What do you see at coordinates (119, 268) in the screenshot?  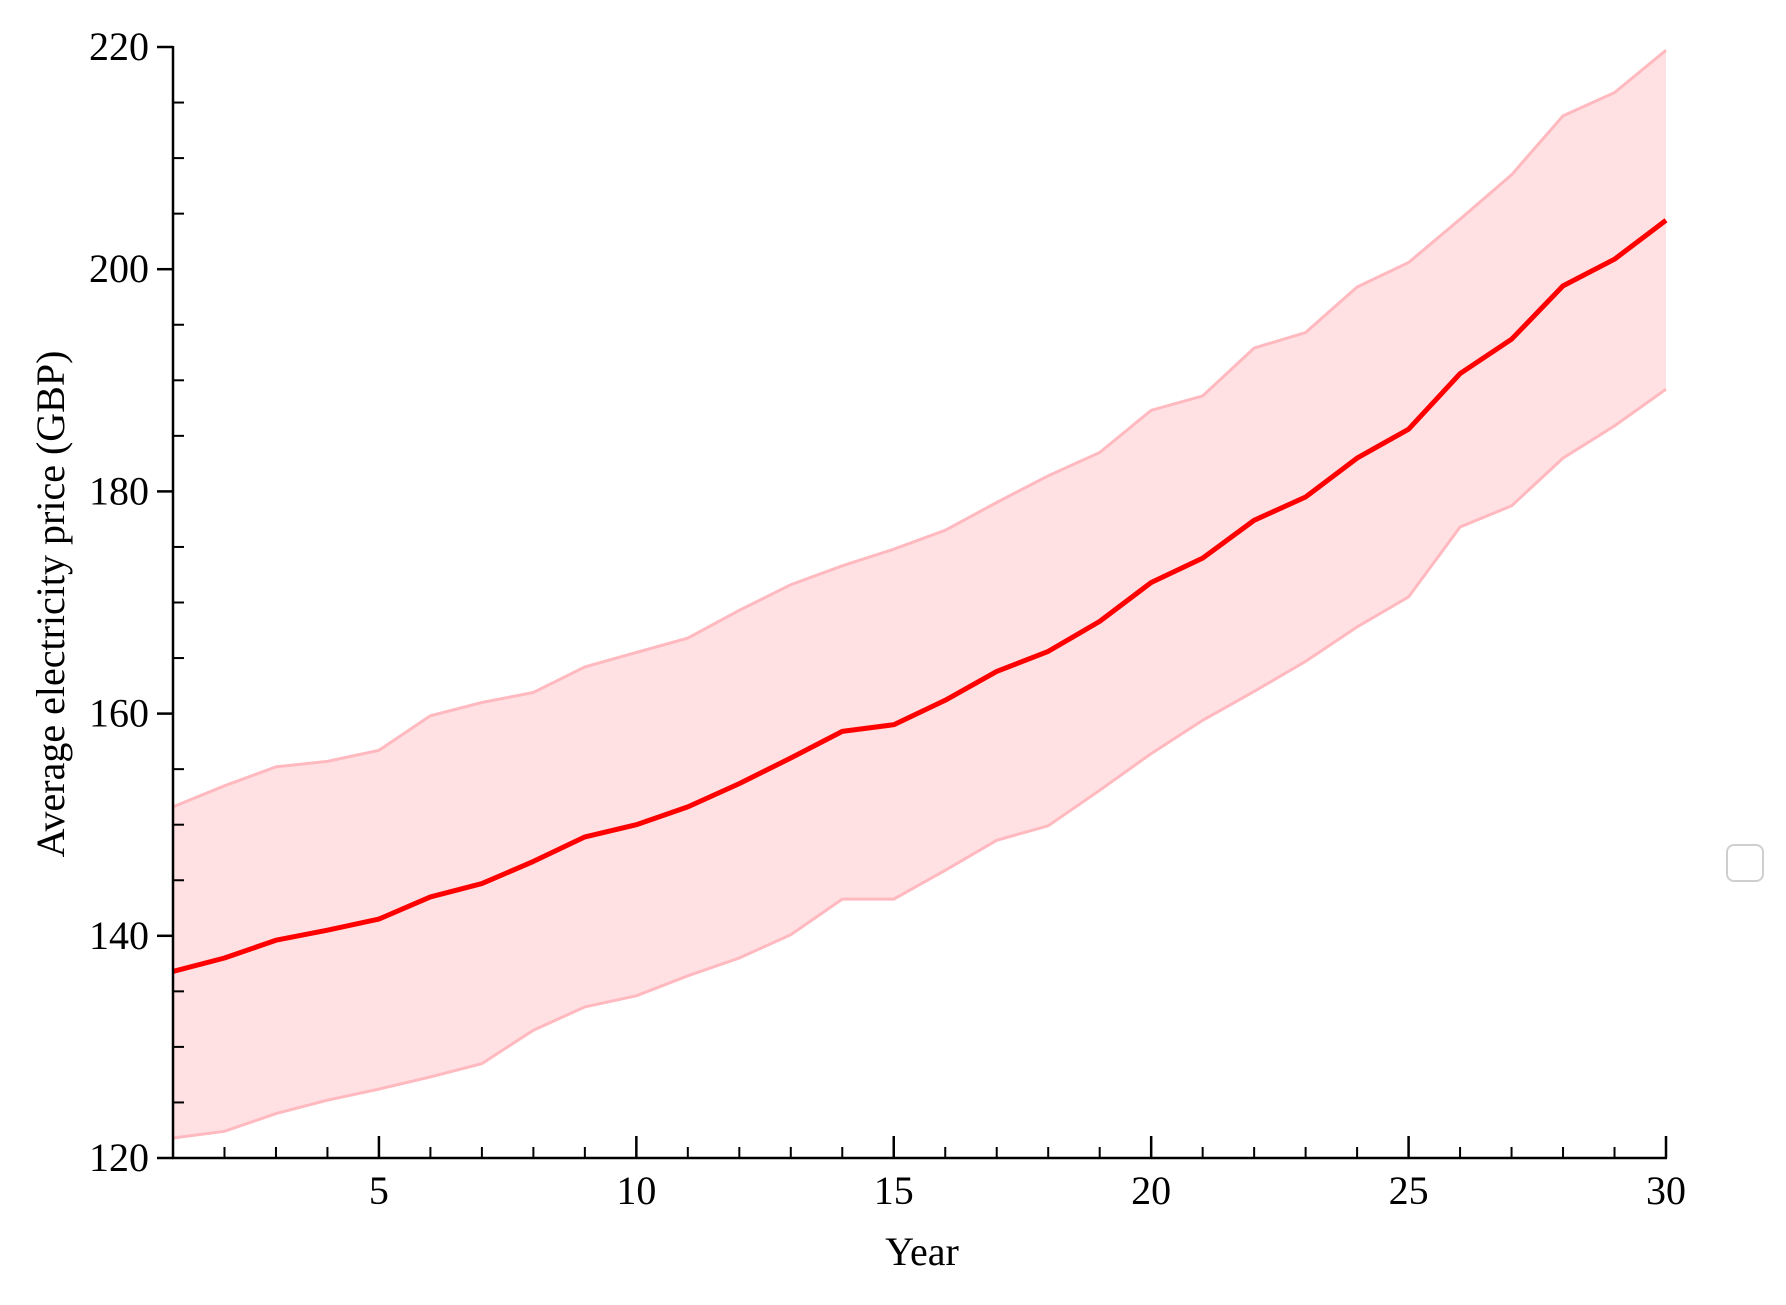 I see `y-tick-label: 200` at bounding box center [119, 268].